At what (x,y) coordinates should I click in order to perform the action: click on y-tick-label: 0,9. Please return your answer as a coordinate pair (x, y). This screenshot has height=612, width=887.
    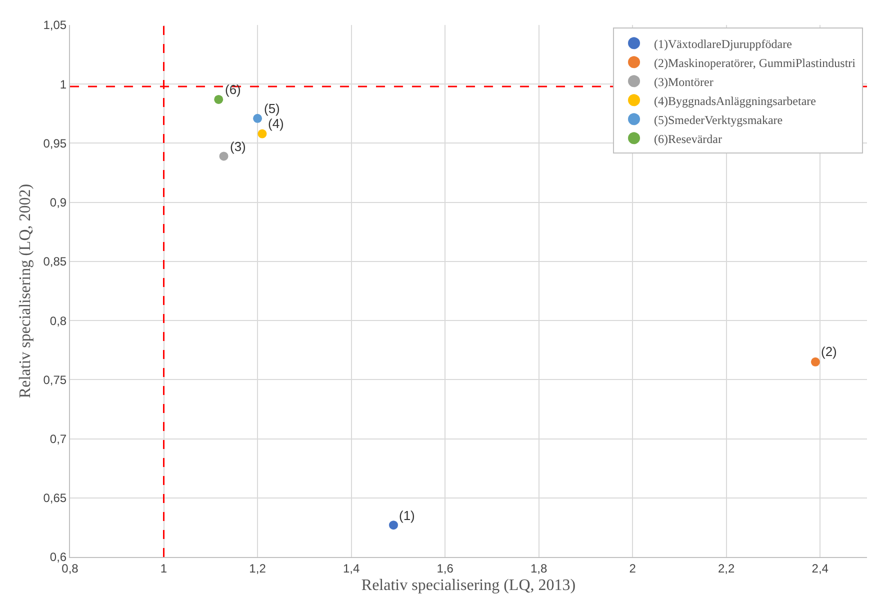
    Looking at the image, I should click on (58, 203).